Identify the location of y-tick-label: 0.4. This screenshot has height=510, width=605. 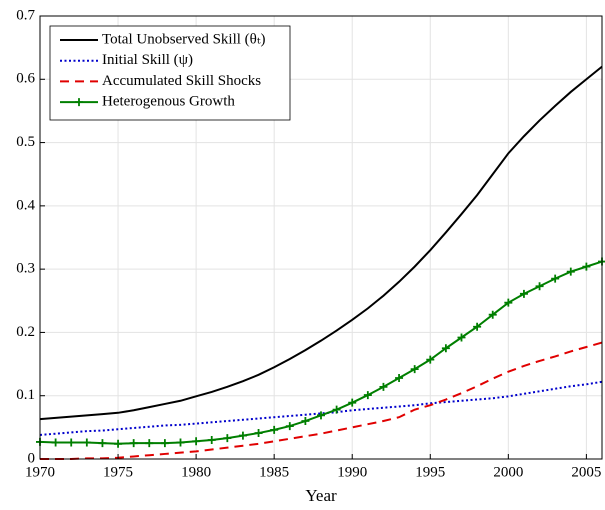
(25, 205).